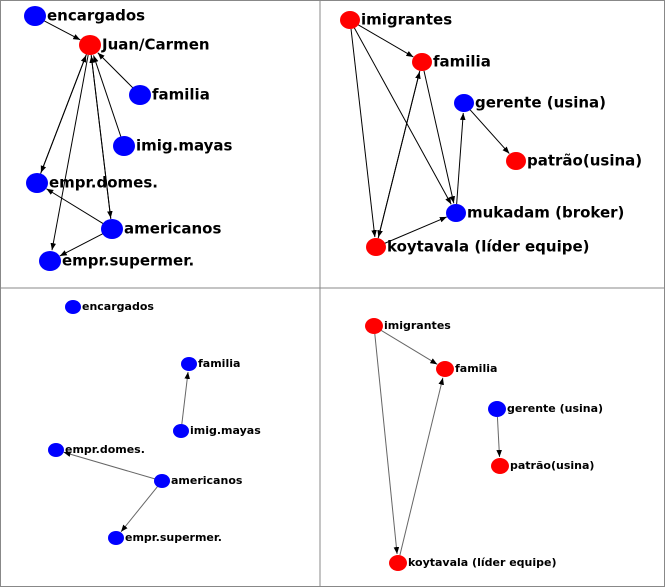 The width and height of the screenshot is (665, 587). I want to click on node-label: Juan/Carmen, so click(155, 45).